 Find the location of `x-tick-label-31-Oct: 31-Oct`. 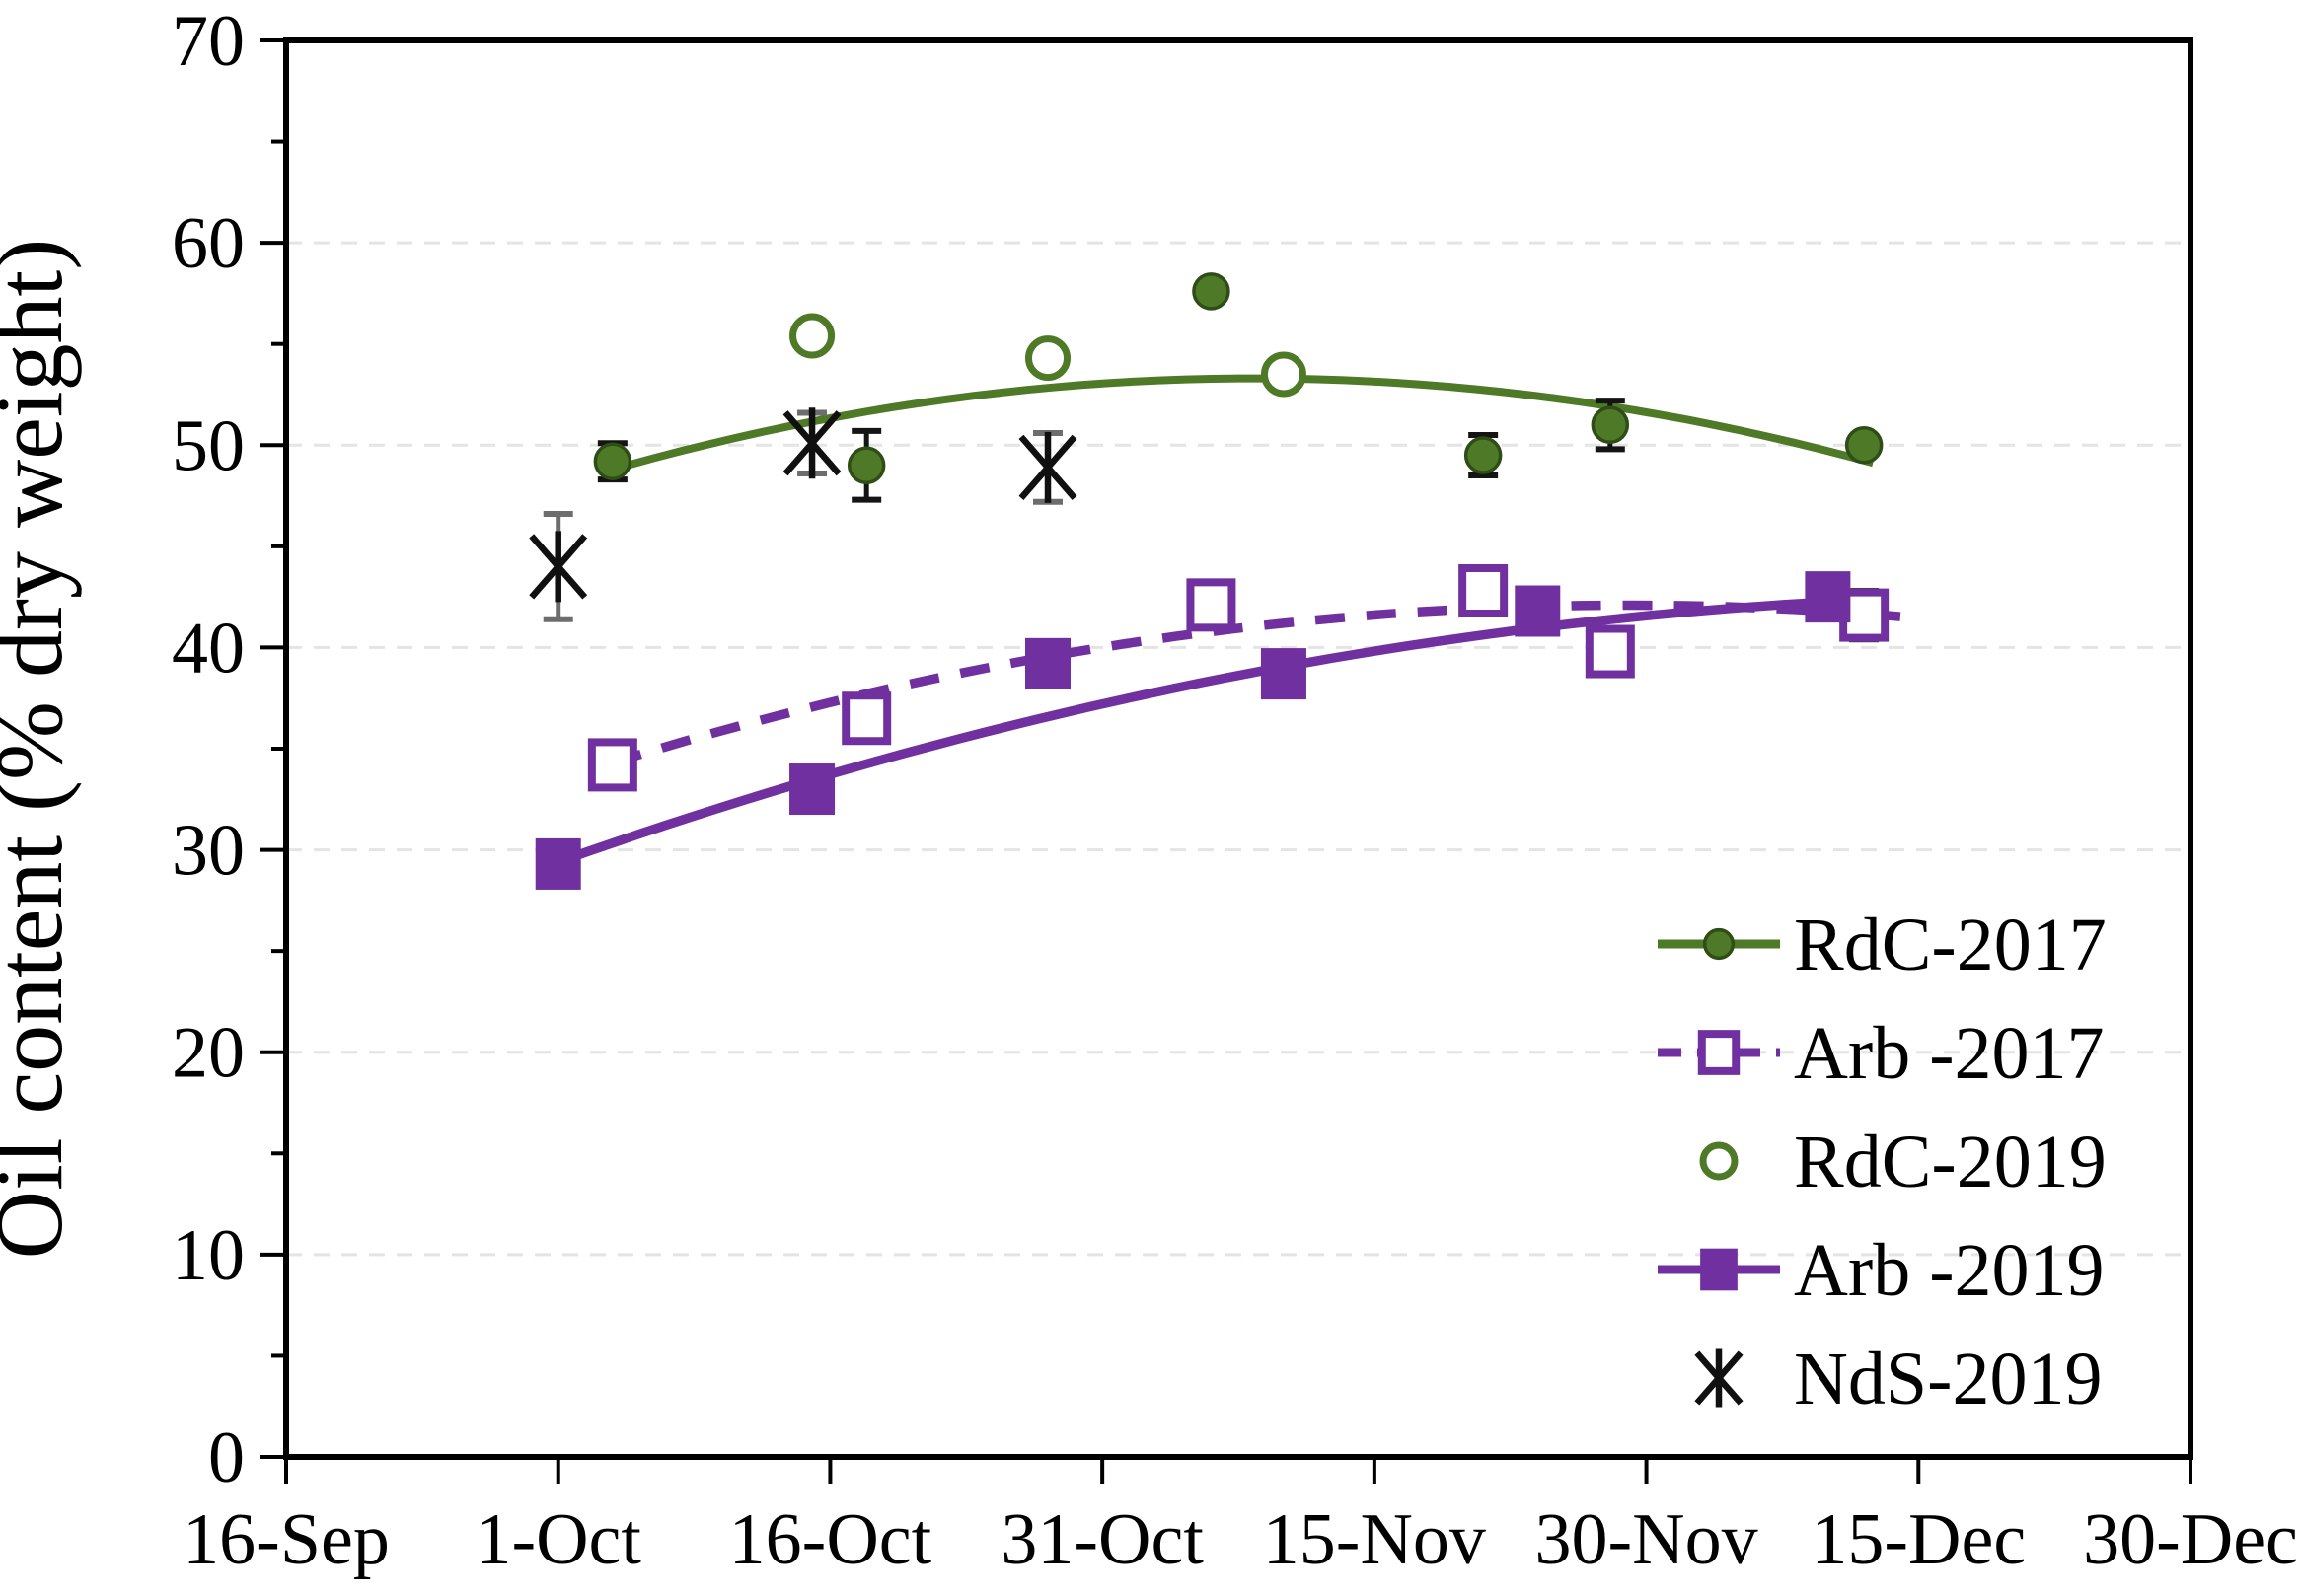

x-tick-label-31-Oct: 31-Oct is located at coordinates (1103, 1539).